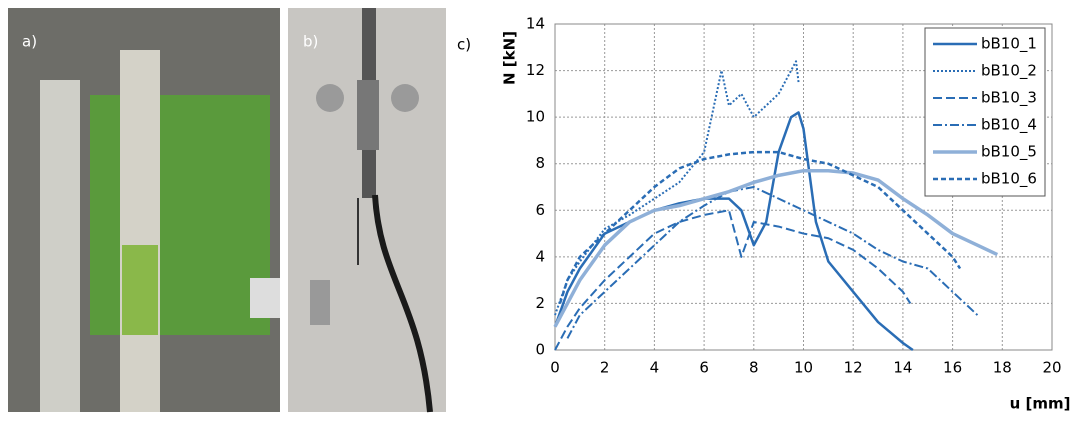 The width and height of the screenshot is (1078, 421). I want to click on panel-label: a), so click(29, 42).